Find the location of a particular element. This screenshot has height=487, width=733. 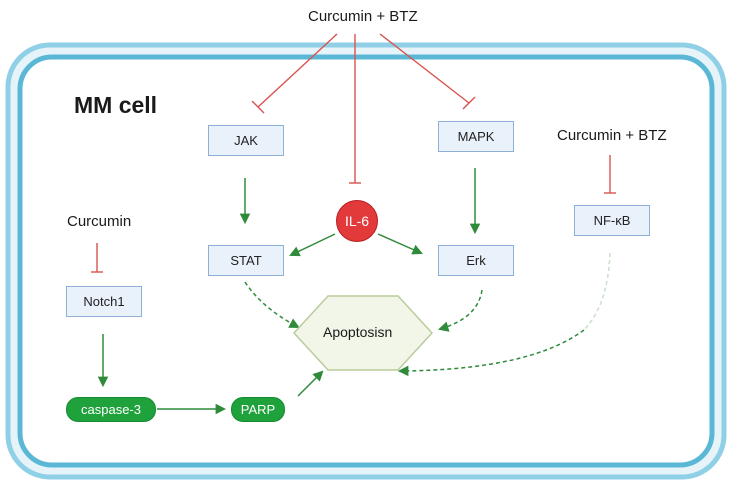

node-notch1: Notch1 is located at coordinates (104, 301).